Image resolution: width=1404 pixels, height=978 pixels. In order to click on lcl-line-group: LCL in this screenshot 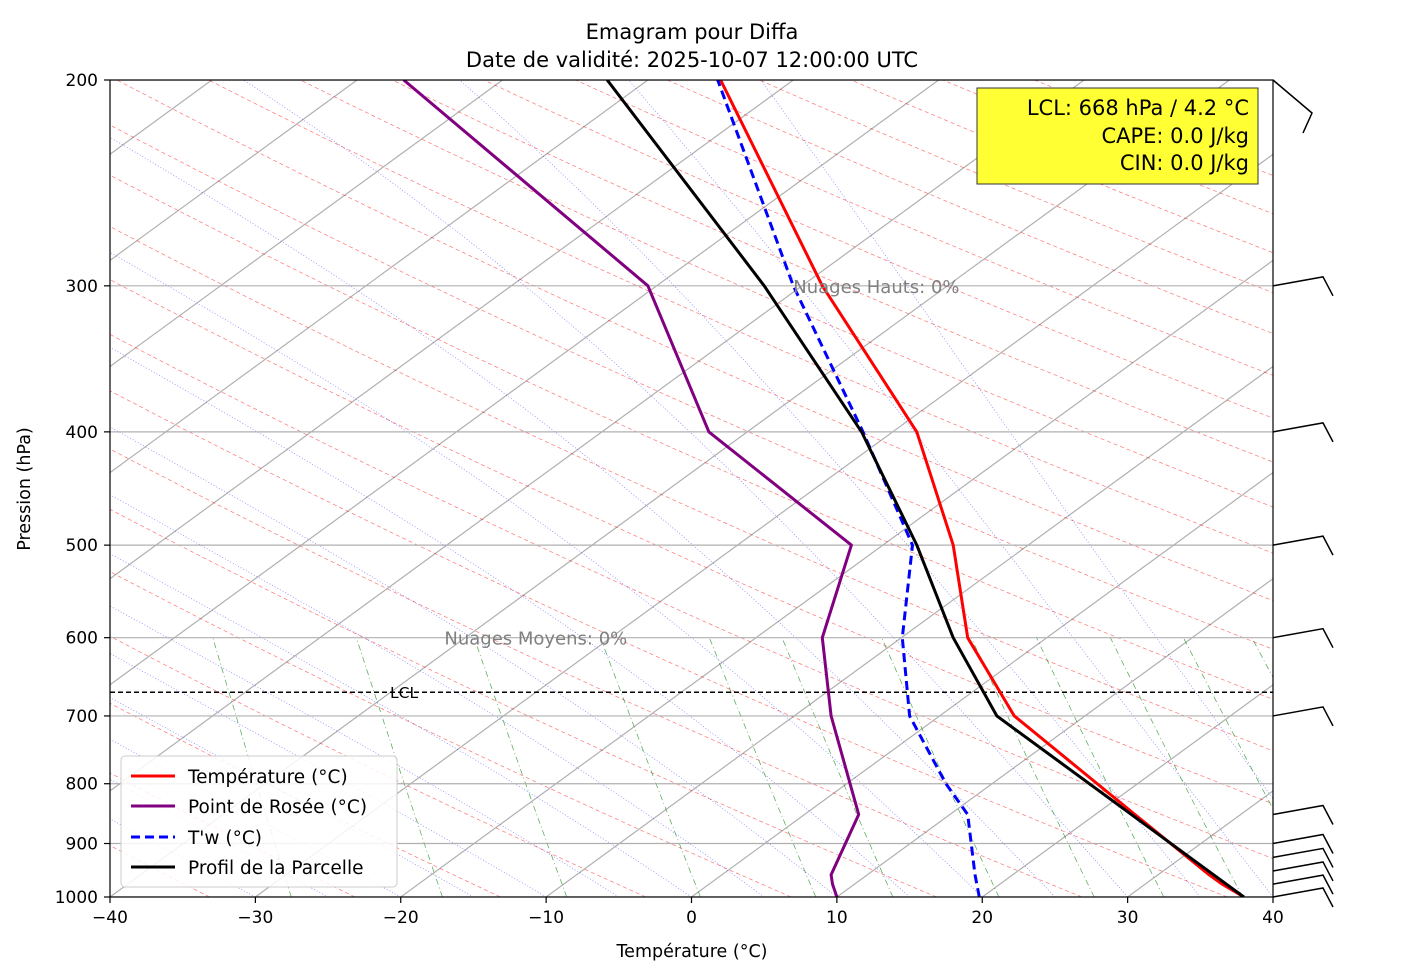, I will do `click(691, 693)`.